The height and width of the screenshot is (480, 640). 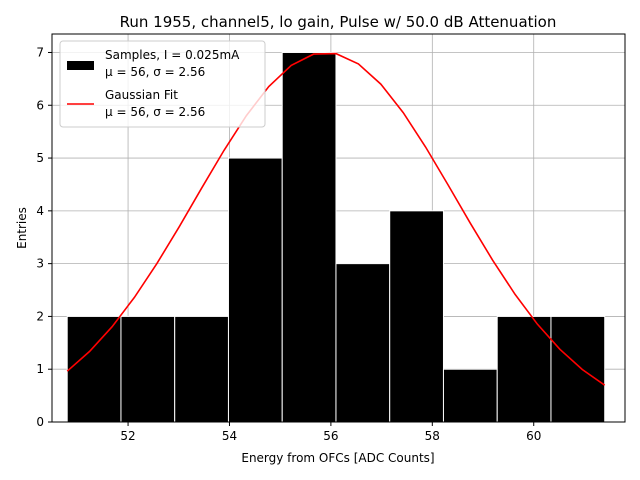 I want to click on y-tick-label: 7, so click(x=40, y=52).